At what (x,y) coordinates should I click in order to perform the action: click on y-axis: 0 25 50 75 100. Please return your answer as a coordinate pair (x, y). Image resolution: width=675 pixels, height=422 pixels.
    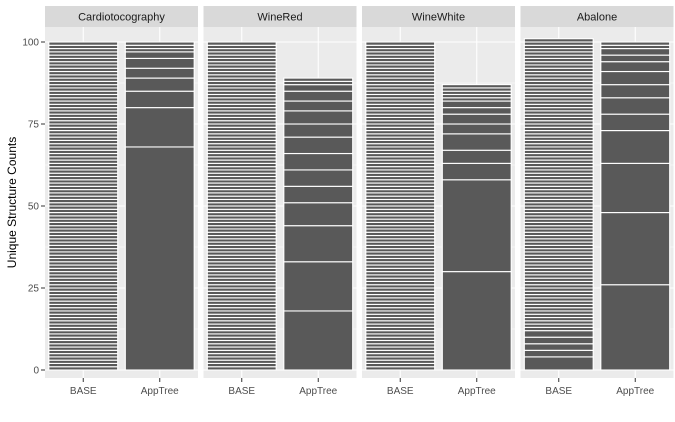
    Looking at the image, I should click on (33, 207).